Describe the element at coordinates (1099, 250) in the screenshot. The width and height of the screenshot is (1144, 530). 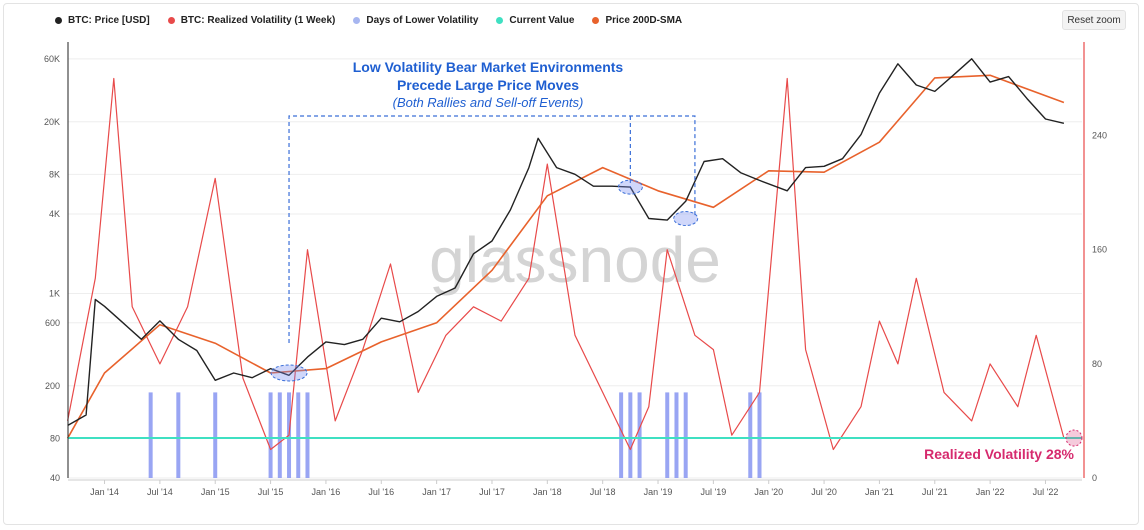
I see `right-tick-label: 160` at that location.